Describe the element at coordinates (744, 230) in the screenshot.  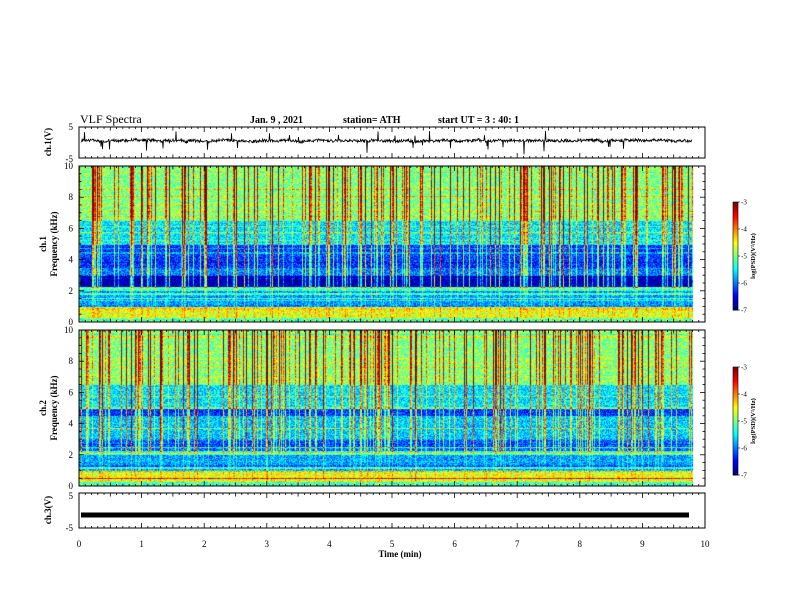
I see `colorbar-tick-label: -4` at that location.